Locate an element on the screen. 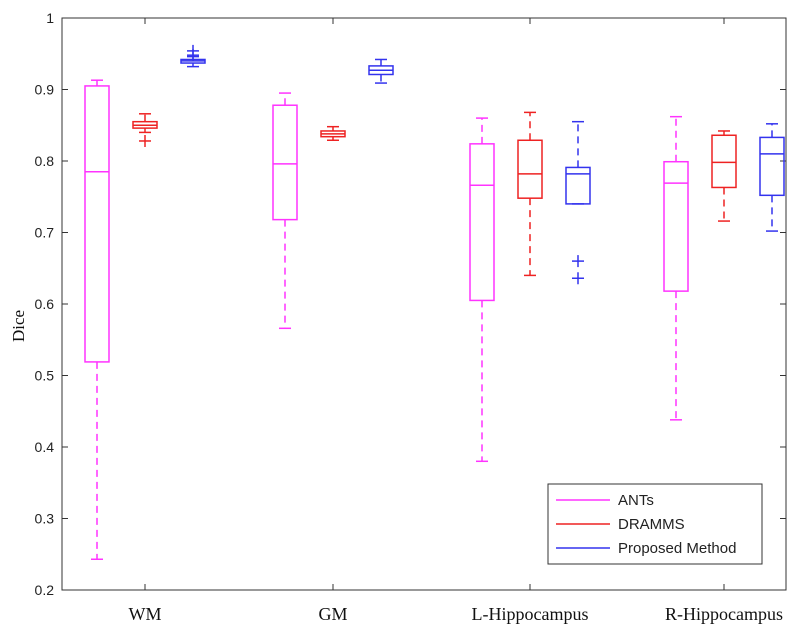  y-tick-label: 0.3 is located at coordinates (45, 519).